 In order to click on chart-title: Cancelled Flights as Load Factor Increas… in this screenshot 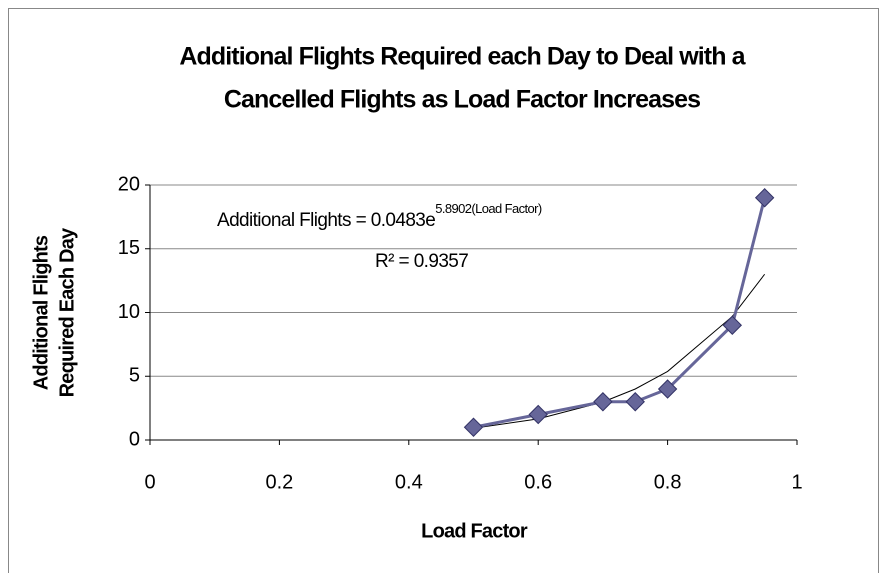, I will do `click(462, 100)`.